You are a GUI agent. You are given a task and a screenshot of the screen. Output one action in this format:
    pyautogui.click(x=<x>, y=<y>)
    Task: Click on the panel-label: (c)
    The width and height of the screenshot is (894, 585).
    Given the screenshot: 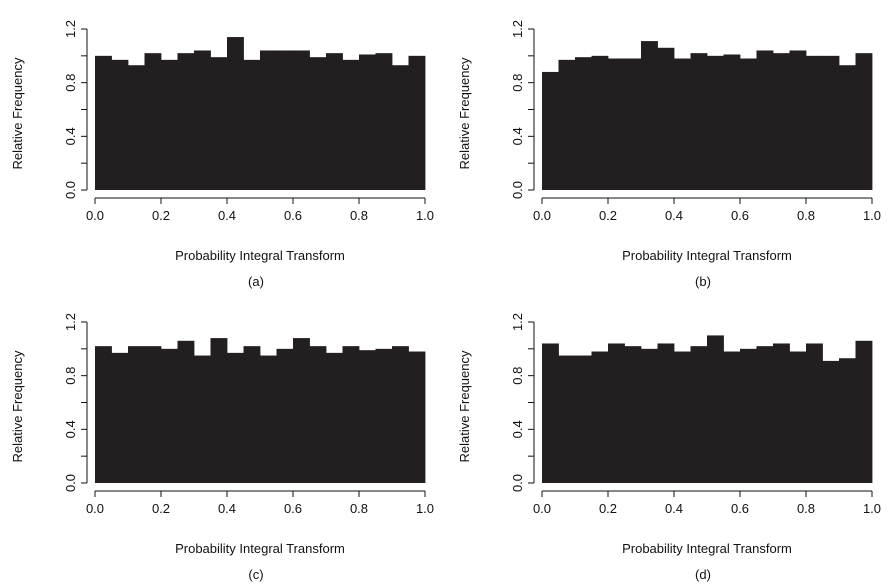 What is the action you would take?
    pyautogui.click(x=255, y=574)
    